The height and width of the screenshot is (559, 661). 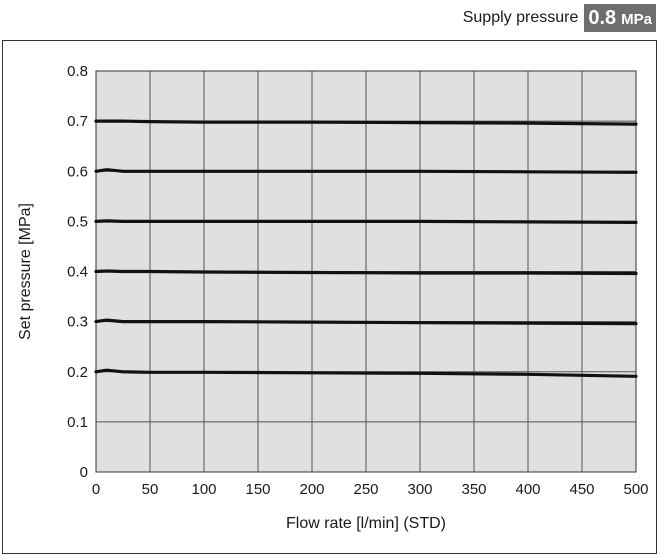 What do you see at coordinates (77, 221) in the screenshot?
I see `y-tick-label: 0.5` at bounding box center [77, 221].